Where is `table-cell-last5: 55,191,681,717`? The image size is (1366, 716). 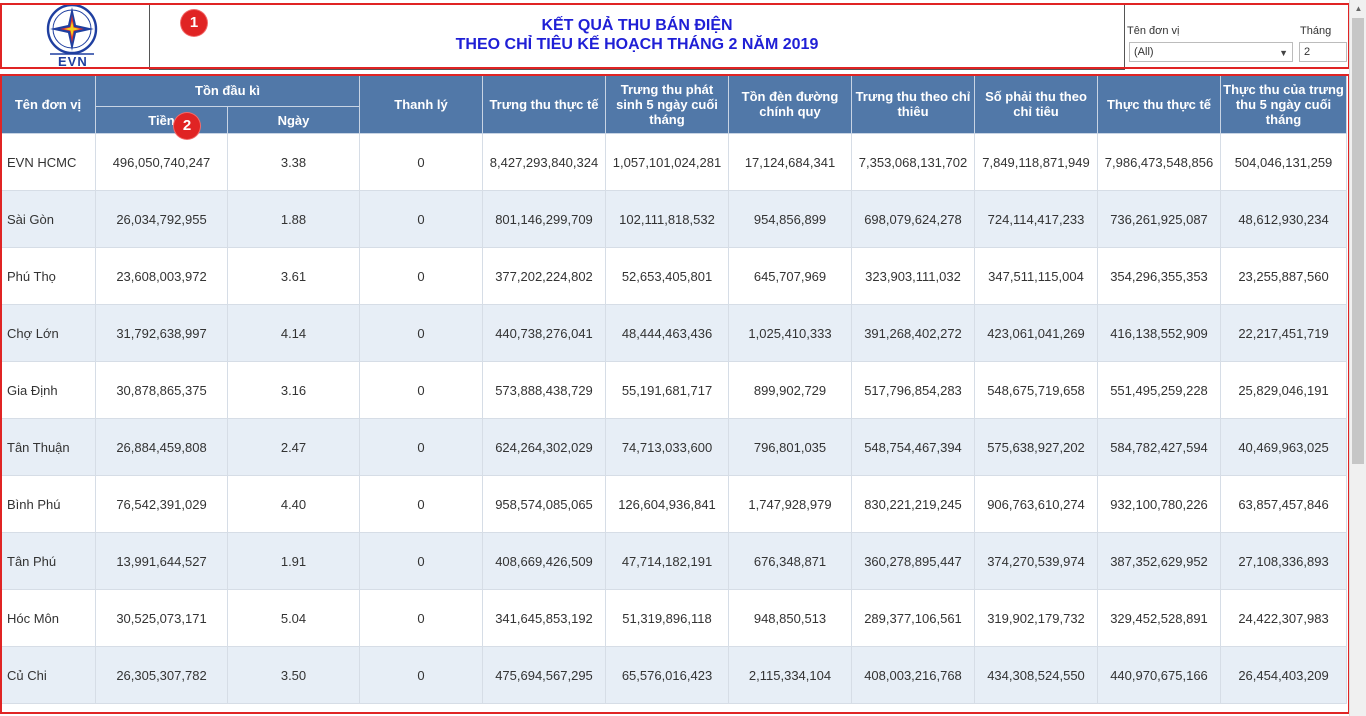 table-cell-last5: 55,191,681,717 is located at coordinates (667, 390).